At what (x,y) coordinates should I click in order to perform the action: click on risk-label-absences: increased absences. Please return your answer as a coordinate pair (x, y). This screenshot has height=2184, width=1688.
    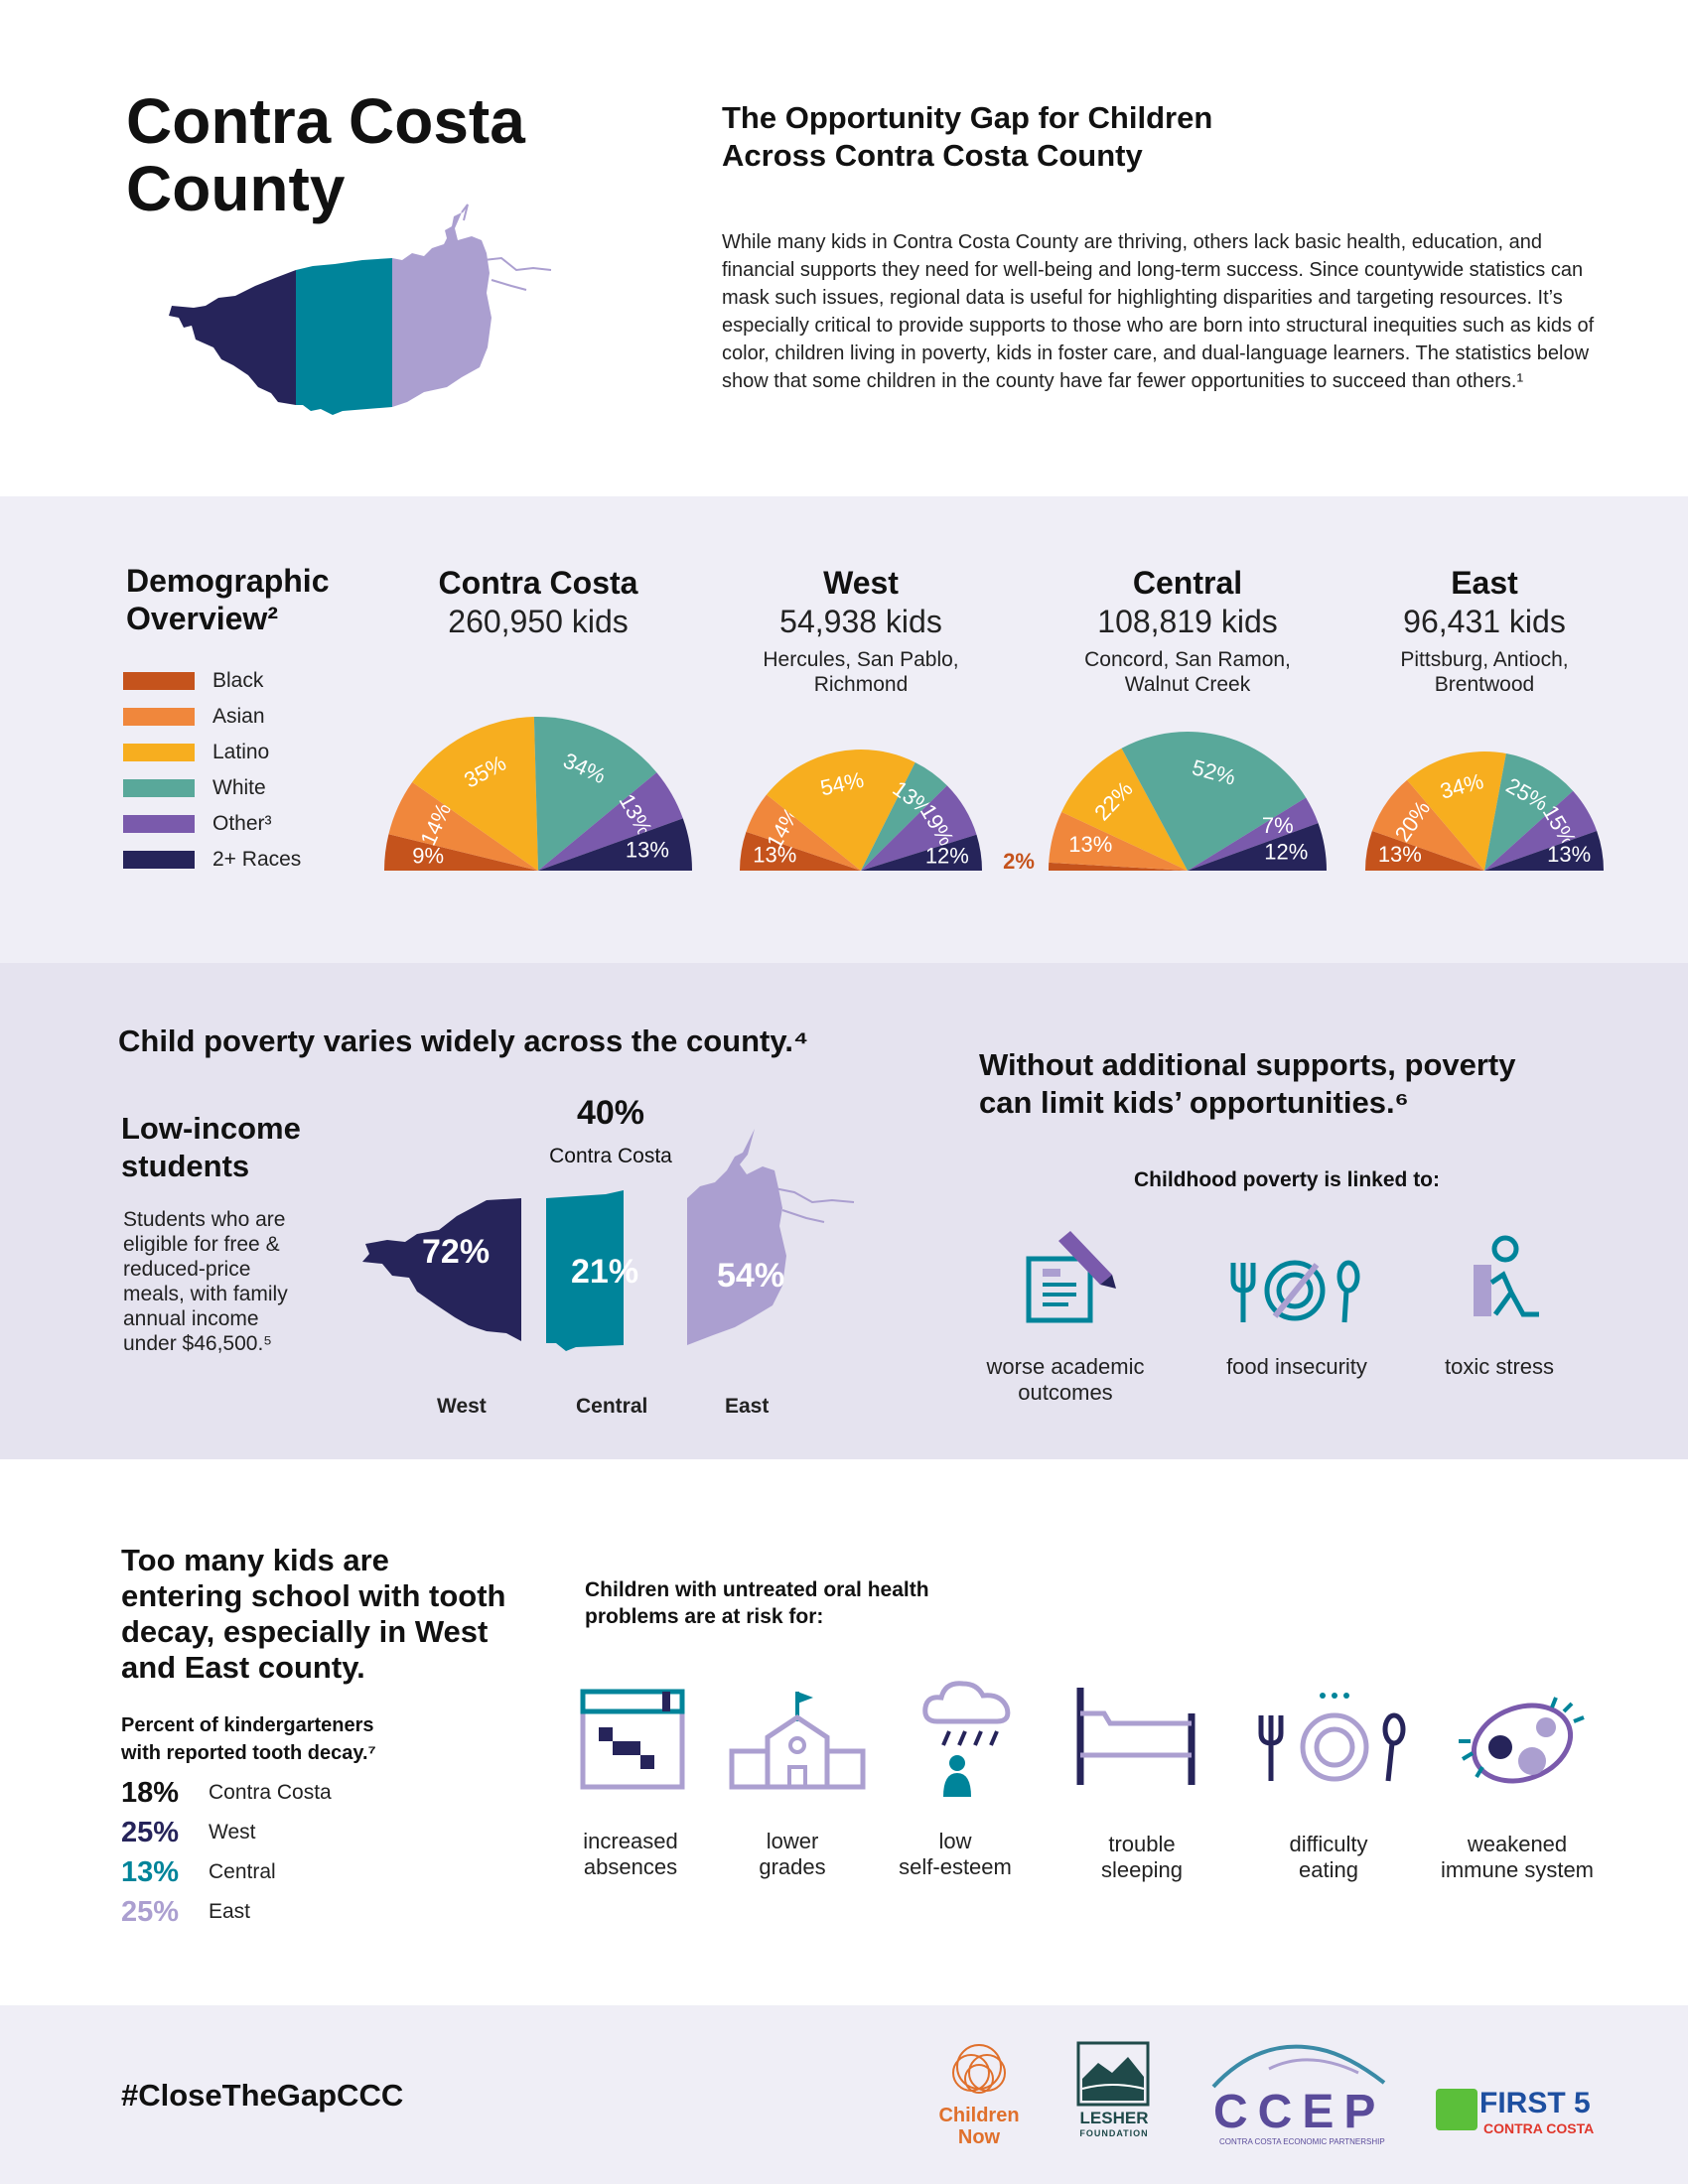
    Looking at the image, I should click on (630, 1854).